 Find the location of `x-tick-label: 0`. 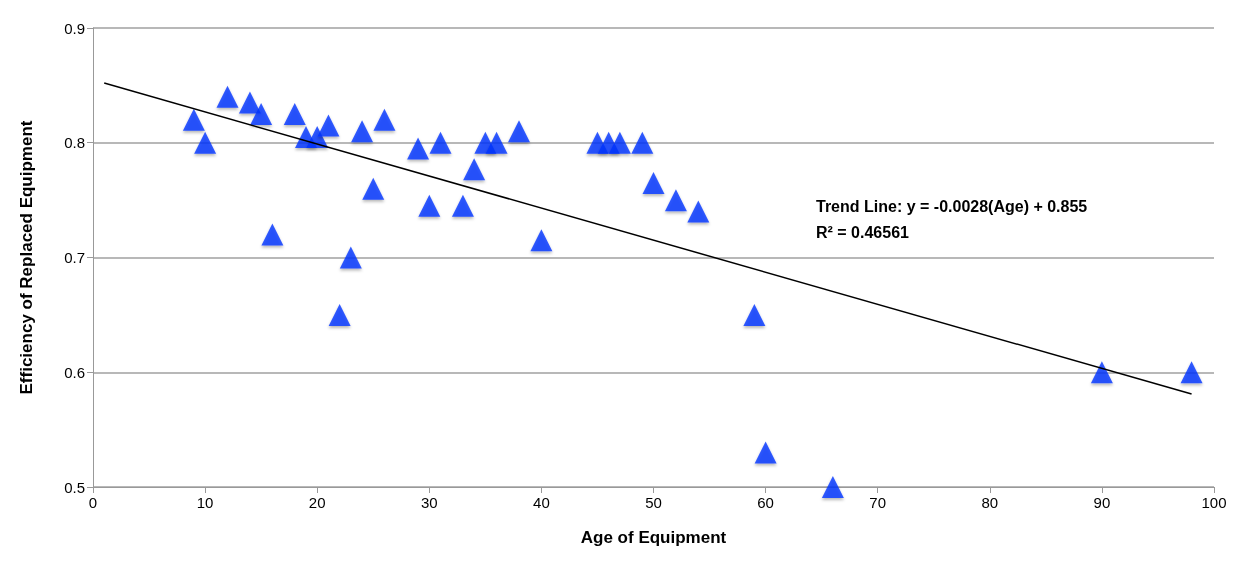

x-tick-label: 0 is located at coordinates (93, 502).